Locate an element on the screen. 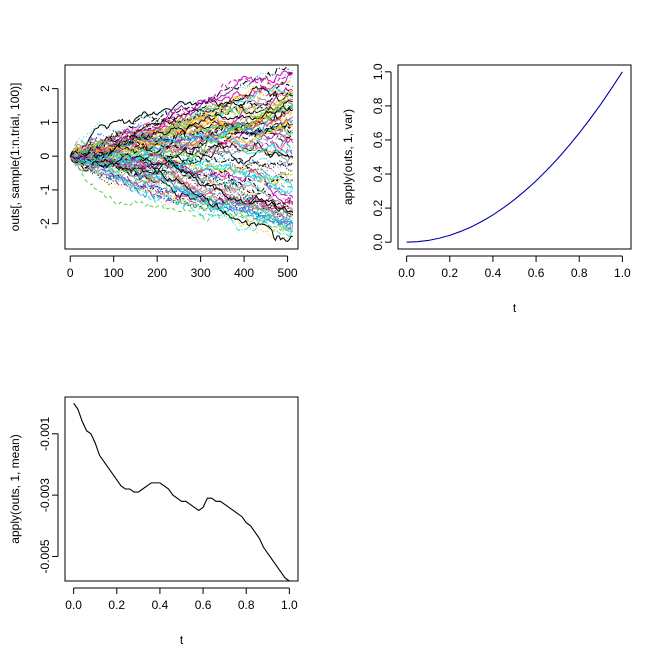 The height and width of the screenshot is (664, 665). y-tick-label: 2 is located at coordinates (45, 88).